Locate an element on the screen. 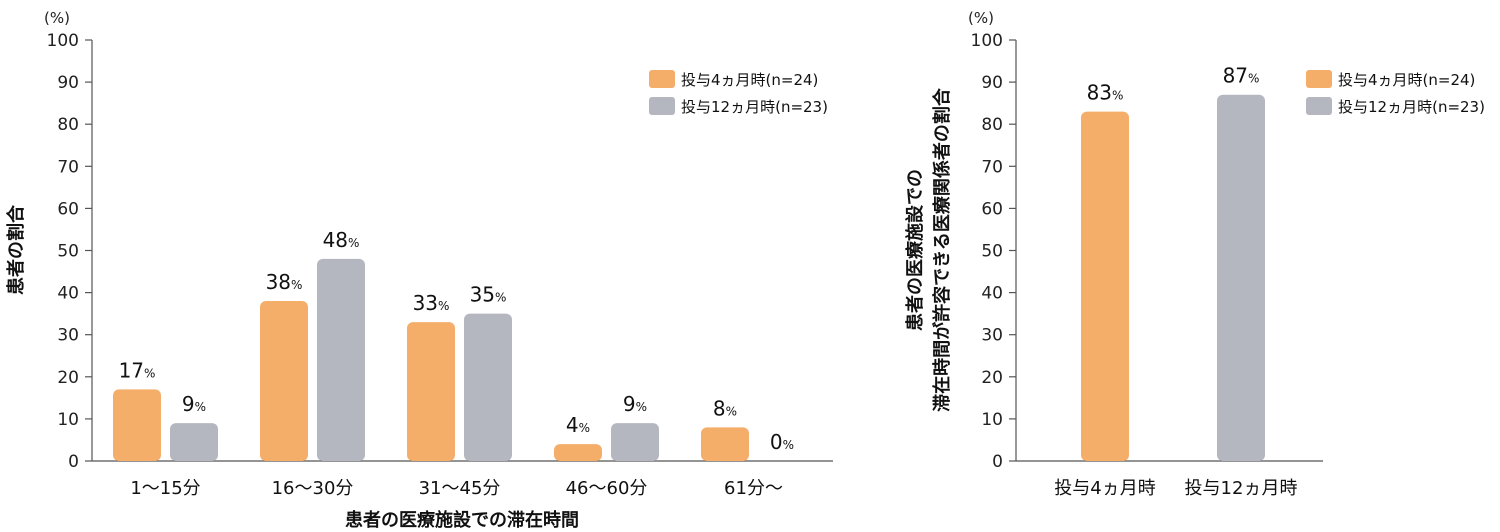 The height and width of the screenshot is (532, 1500). data-label-value: 35 is located at coordinates (482, 295).